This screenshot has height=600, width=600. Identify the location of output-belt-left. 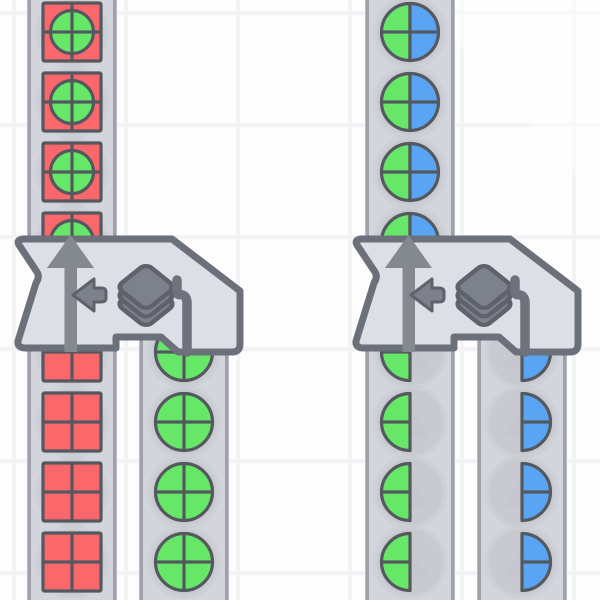
(72, 139).